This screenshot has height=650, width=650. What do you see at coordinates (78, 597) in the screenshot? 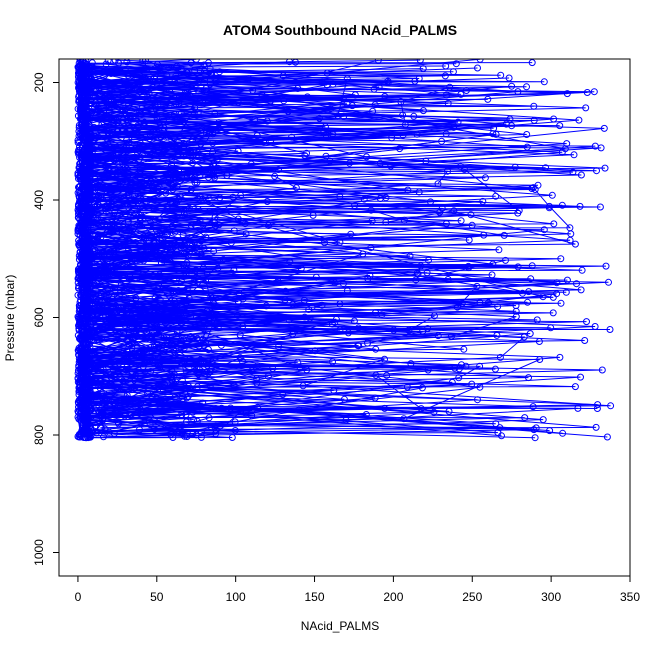
I see `x-tick-label: 0` at bounding box center [78, 597].